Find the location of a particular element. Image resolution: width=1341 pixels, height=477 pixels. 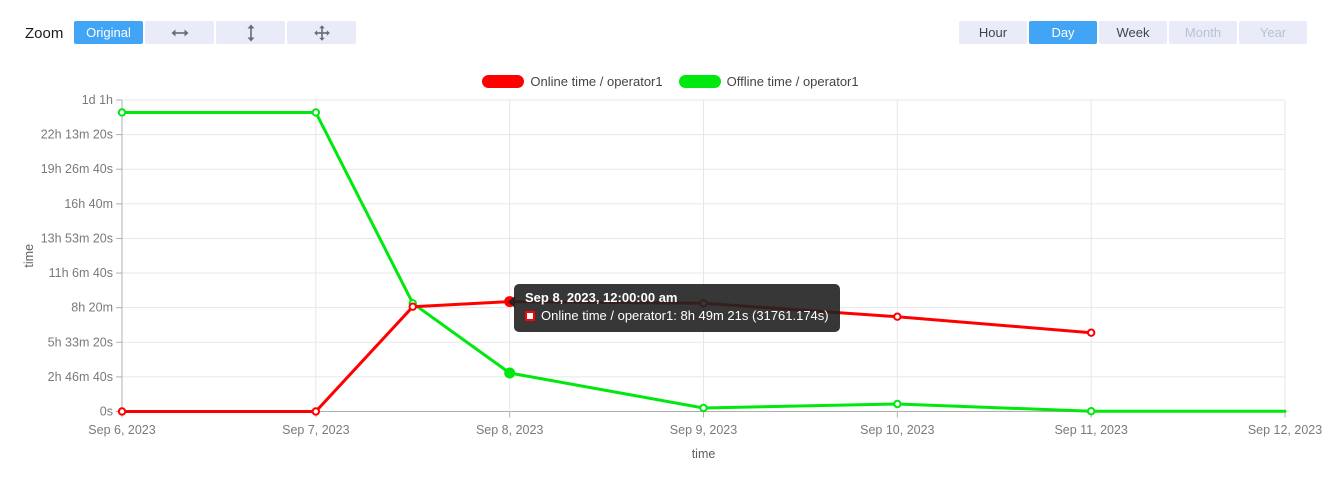

hovered-data-point-marker is located at coordinates (510, 373).